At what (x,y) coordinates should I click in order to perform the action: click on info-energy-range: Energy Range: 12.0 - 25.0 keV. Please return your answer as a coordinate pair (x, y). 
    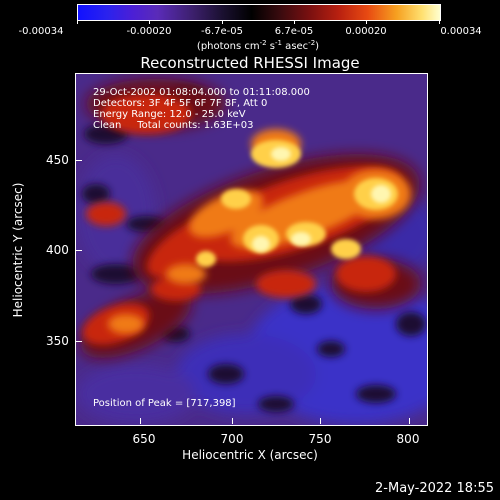
    Looking at the image, I should click on (169, 114).